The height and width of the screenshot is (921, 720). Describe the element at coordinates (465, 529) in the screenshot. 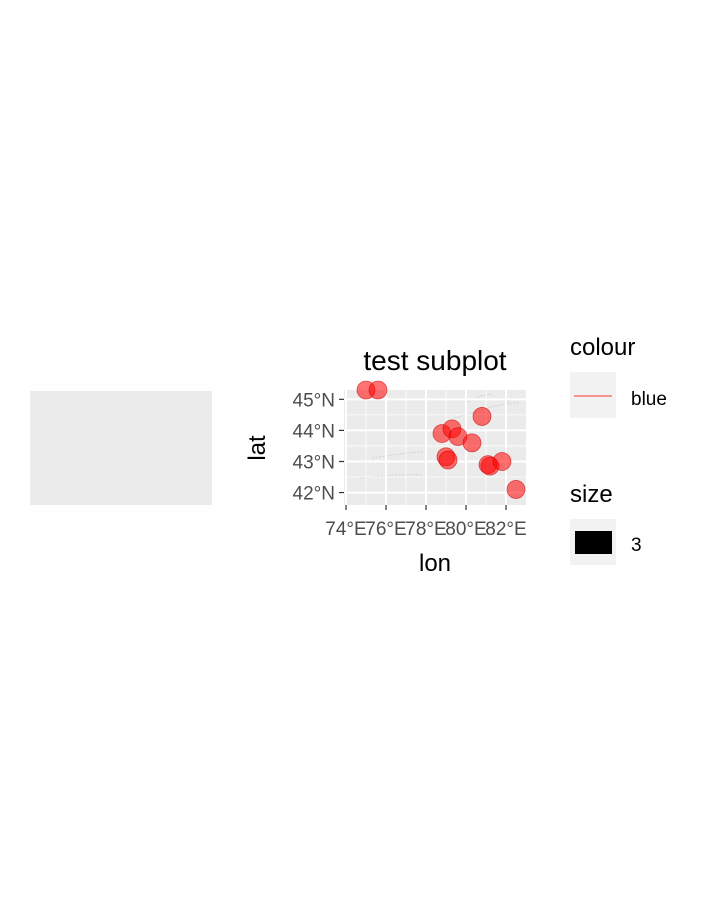

I see `x-tick-label: 80°E` at that location.